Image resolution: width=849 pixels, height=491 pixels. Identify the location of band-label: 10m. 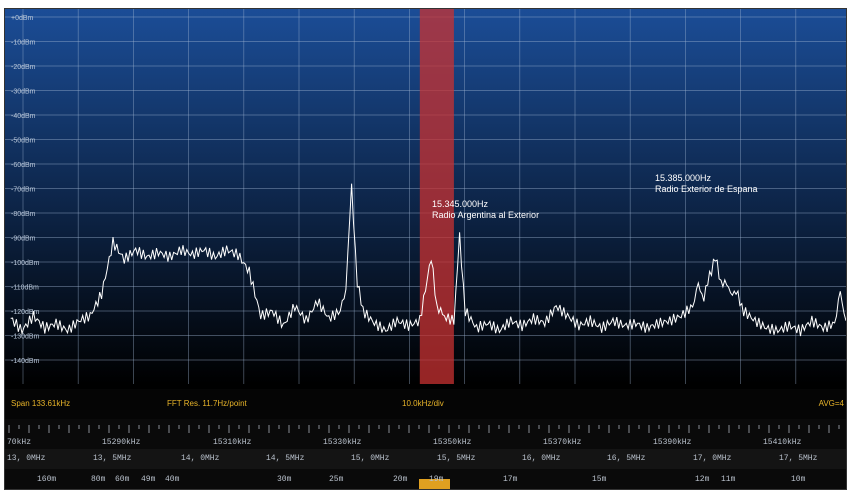
(798, 479).